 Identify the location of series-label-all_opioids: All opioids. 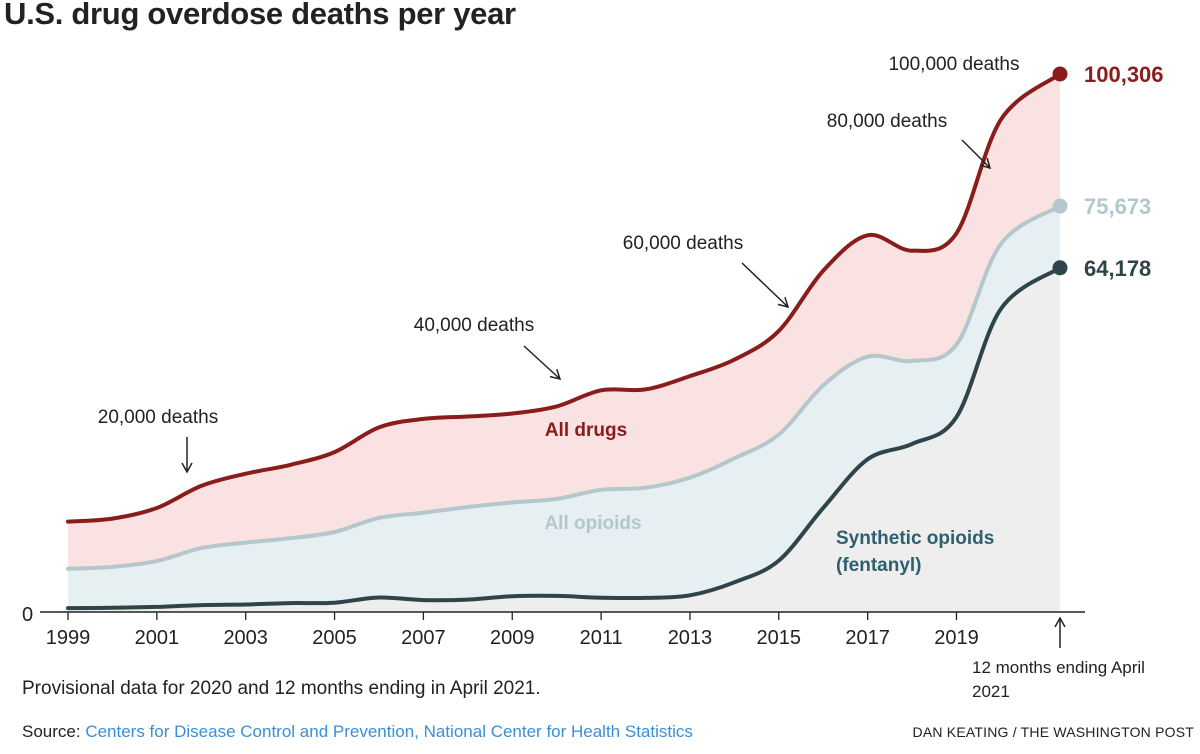
(592, 523).